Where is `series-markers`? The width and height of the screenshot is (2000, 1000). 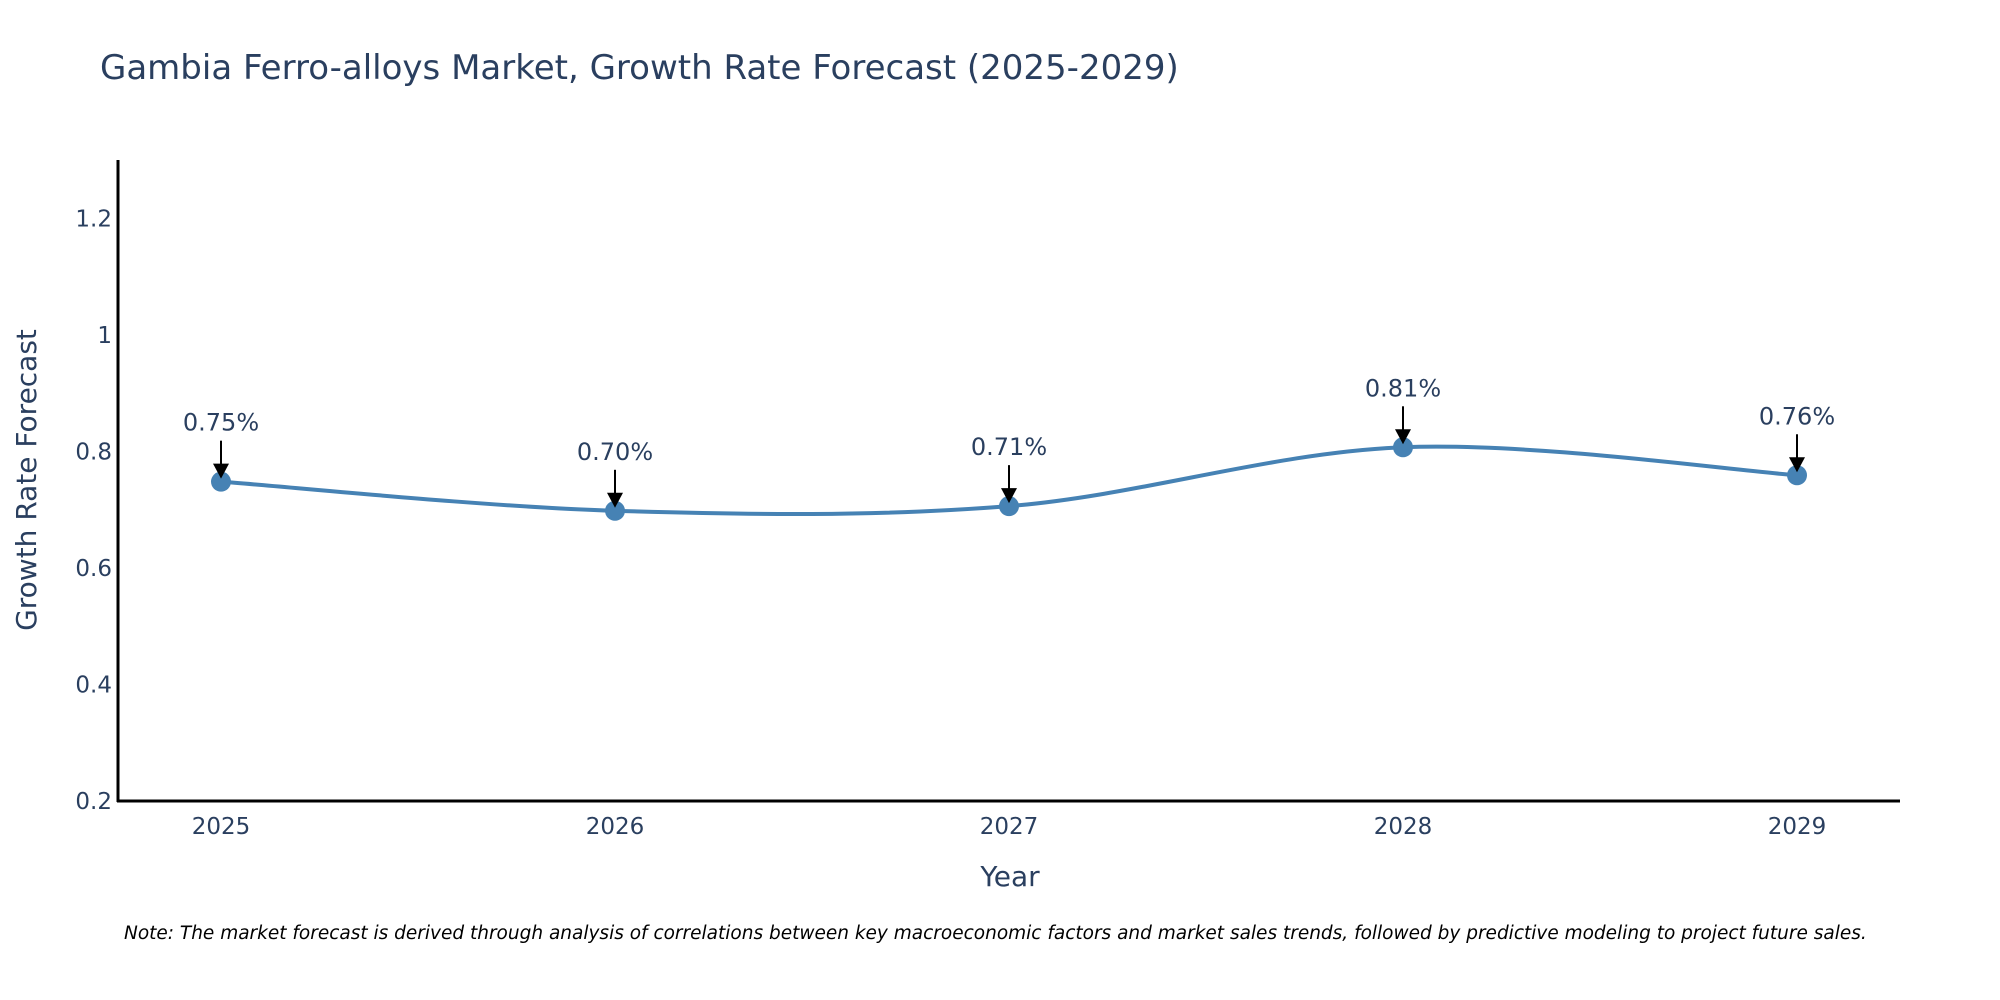
series-markers is located at coordinates (1009, 479).